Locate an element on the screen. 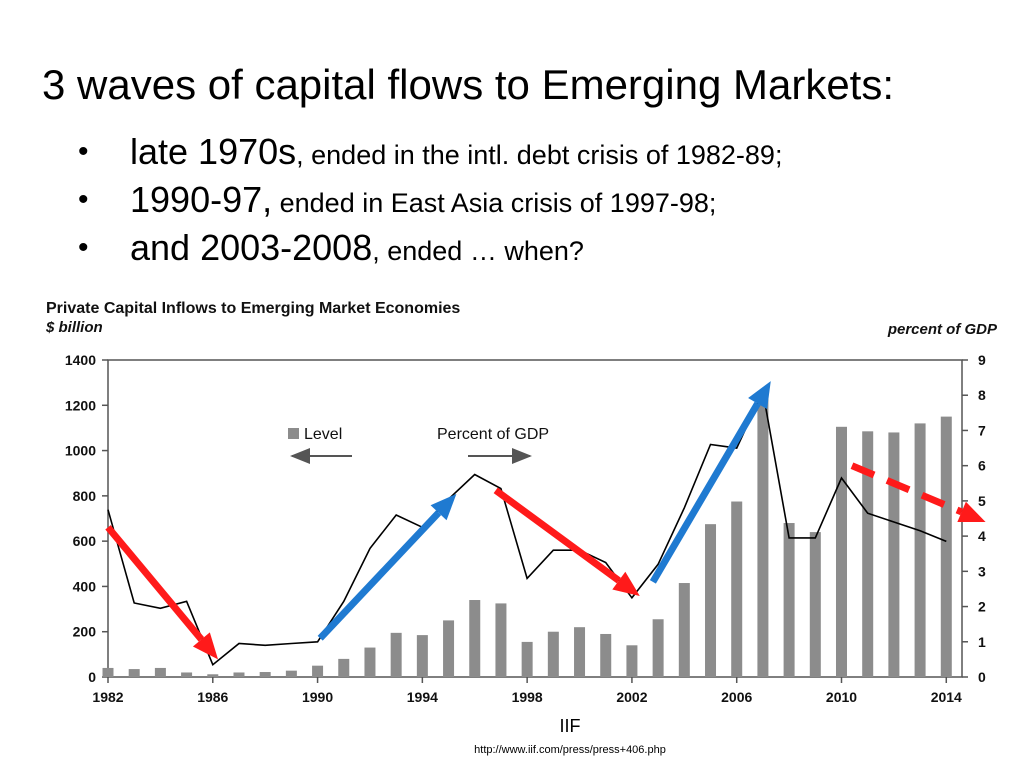  chart-legend: Level Percent of GDP is located at coordinates (418, 445).